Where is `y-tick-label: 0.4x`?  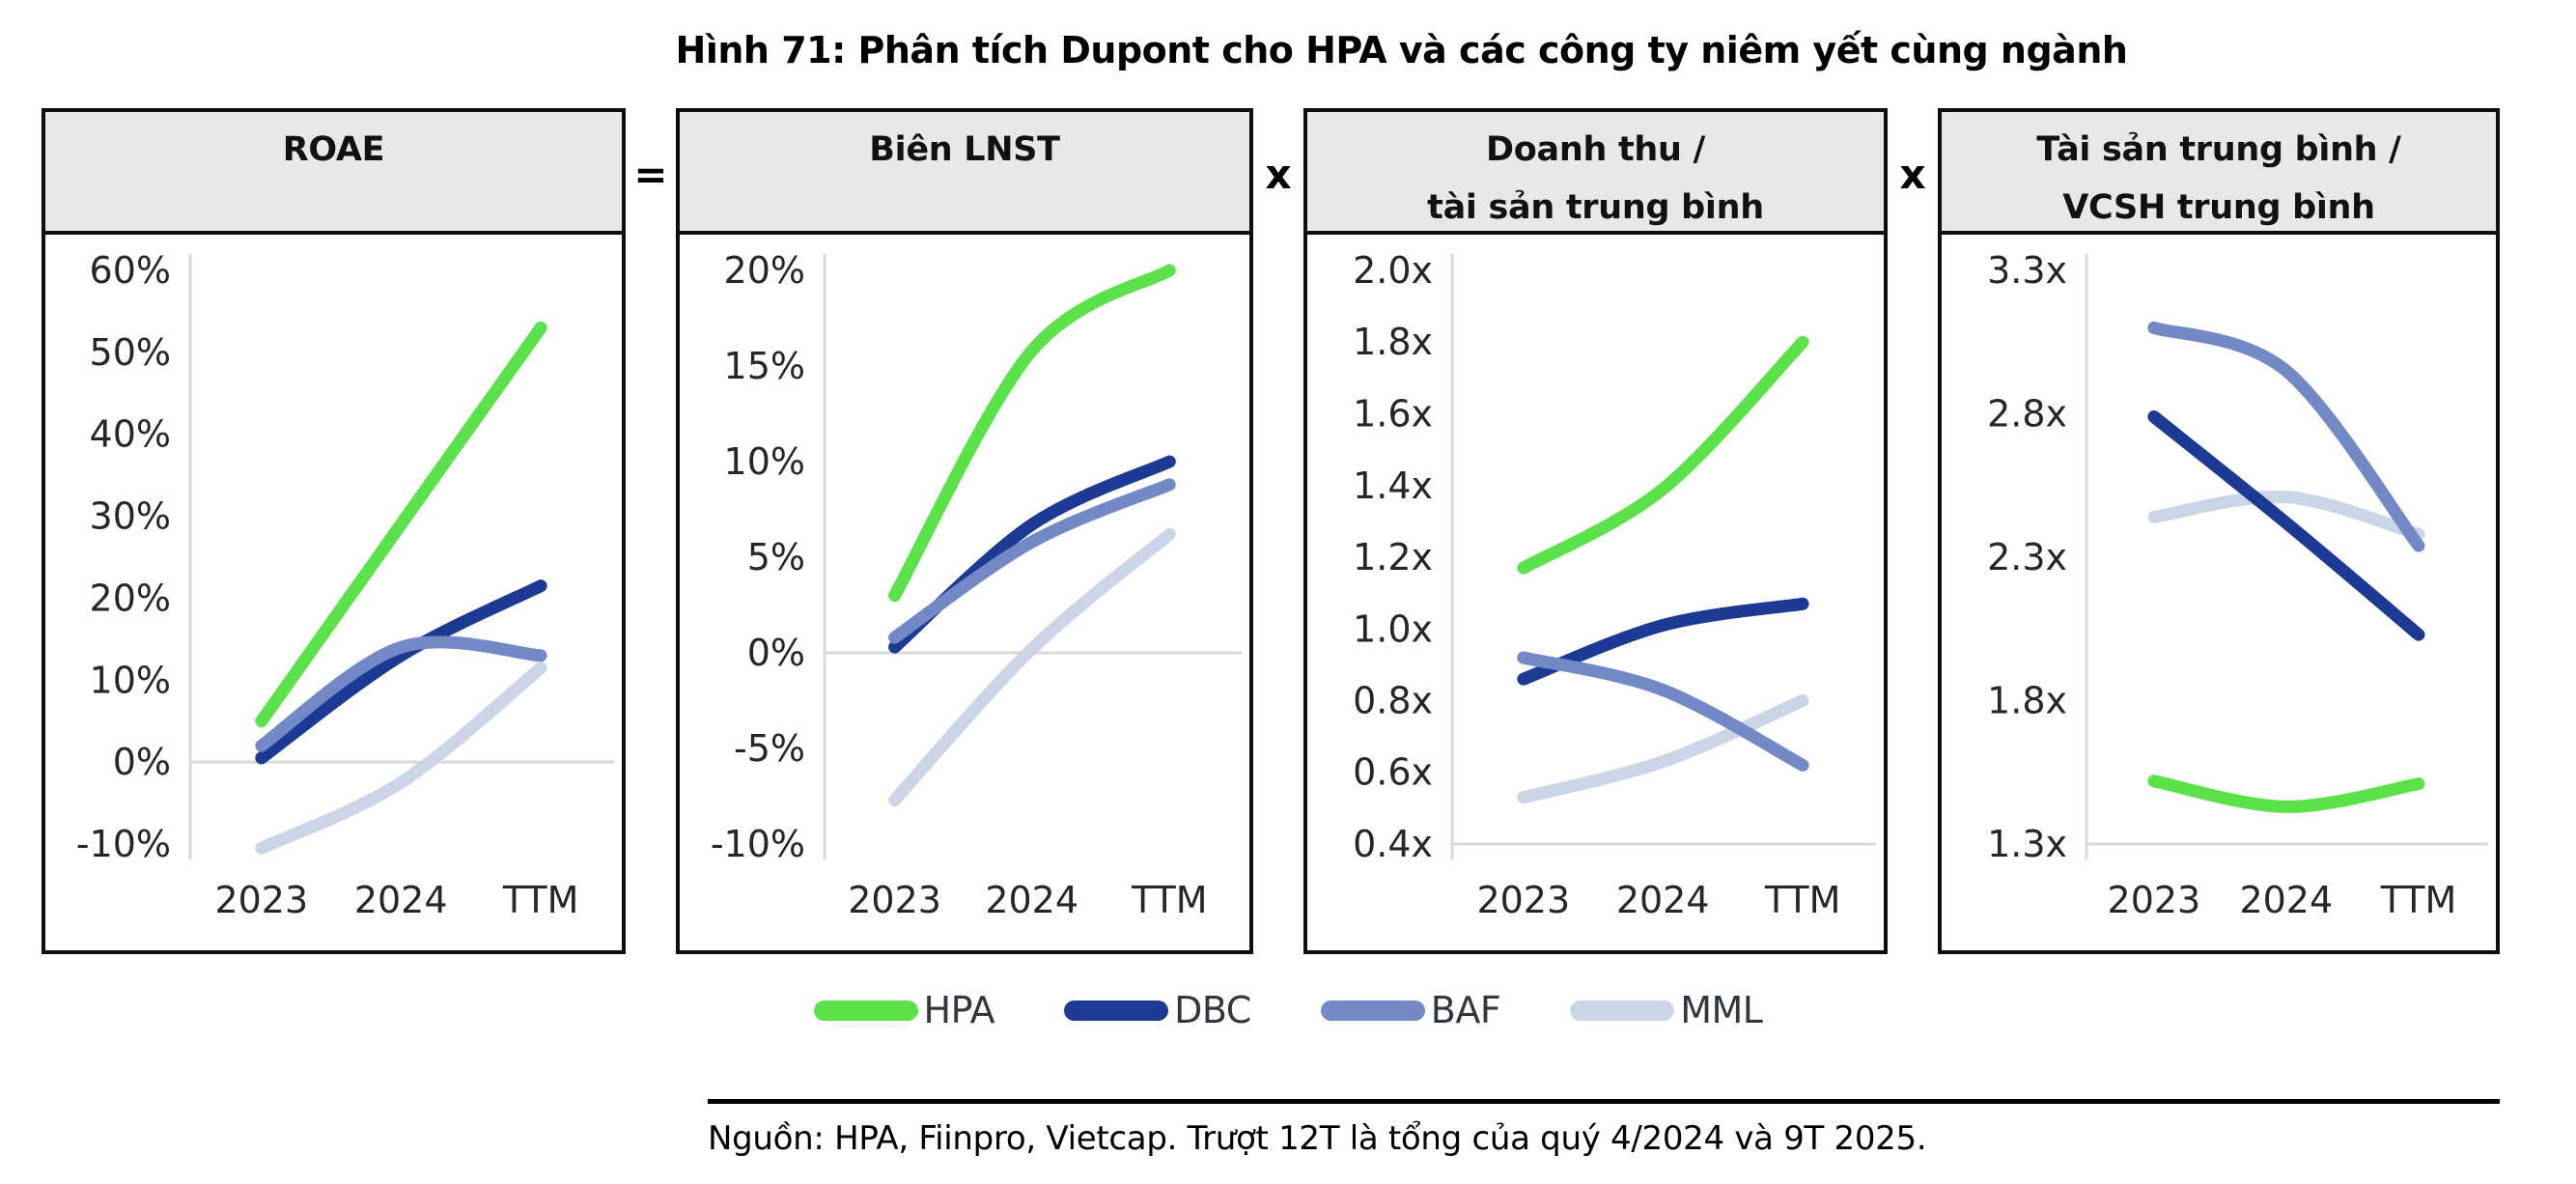 y-tick-label: 0.4x is located at coordinates (1393, 844).